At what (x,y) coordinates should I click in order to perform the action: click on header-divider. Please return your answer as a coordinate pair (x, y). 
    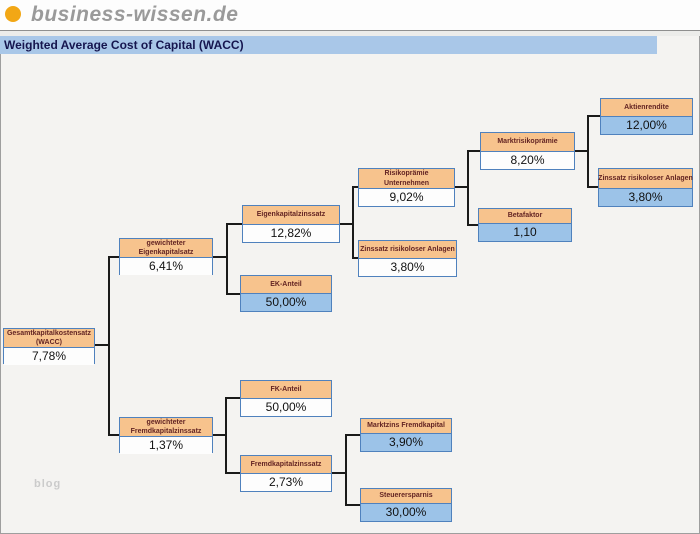
    Looking at the image, I should click on (350, 33).